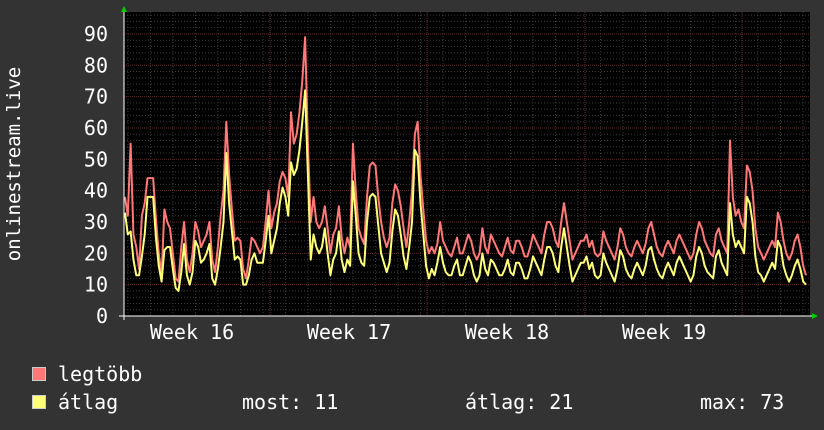  Describe the element at coordinates (192, 332) in the screenshot. I see `x-tick-label: Week 16` at that location.